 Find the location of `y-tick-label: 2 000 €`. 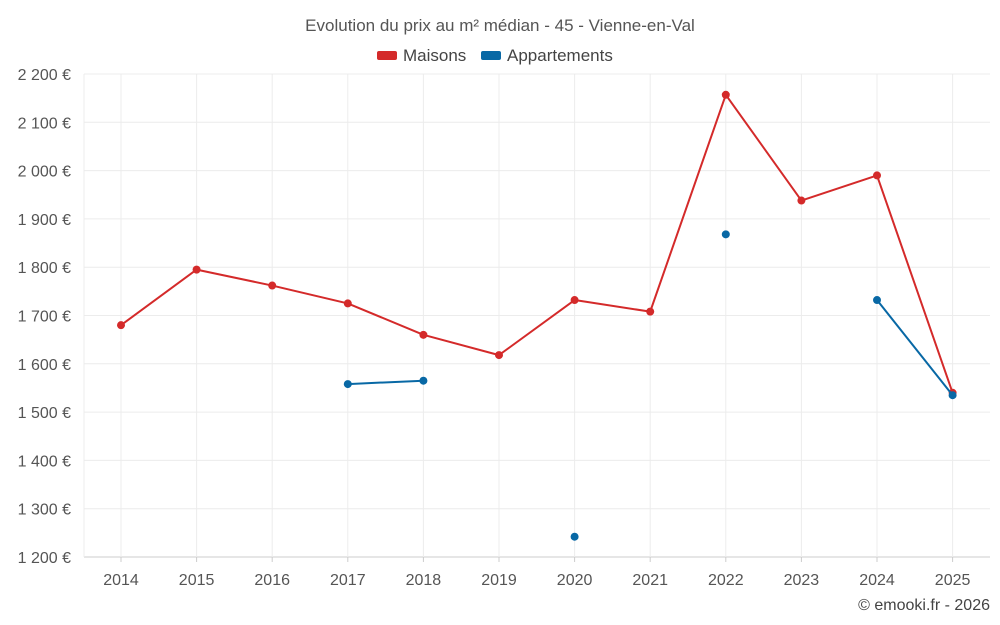

y-tick-label: 2 000 € is located at coordinates (44, 172).